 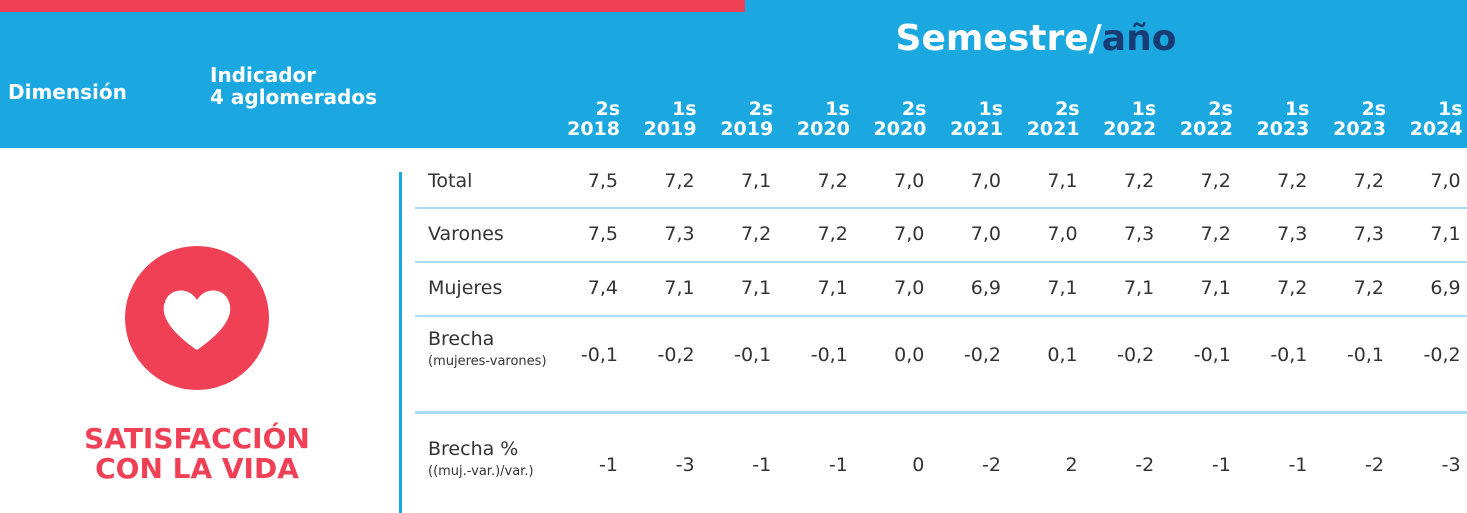 What do you see at coordinates (197, 438) in the screenshot?
I see `dimension-label: SATISFACCIÓN` at bounding box center [197, 438].